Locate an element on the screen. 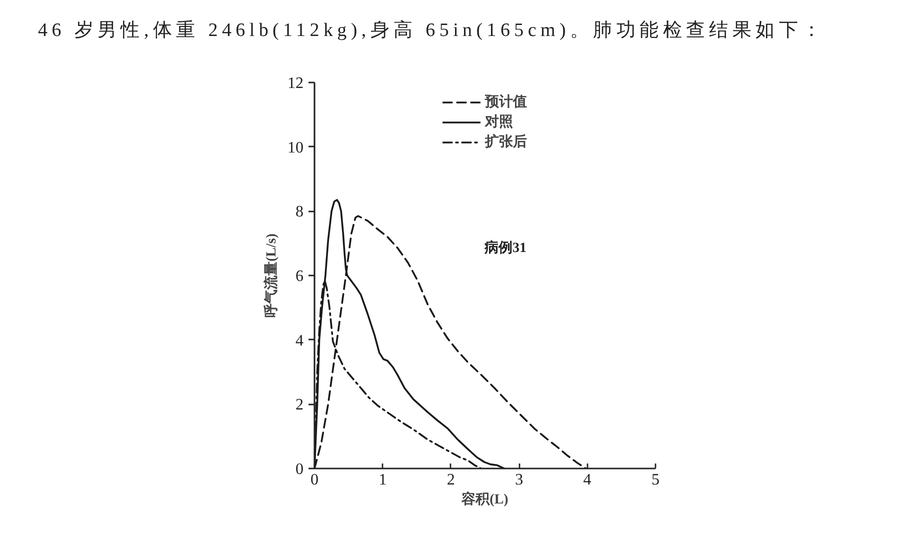  x-tick-label: 2 is located at coordinates (450, 480).